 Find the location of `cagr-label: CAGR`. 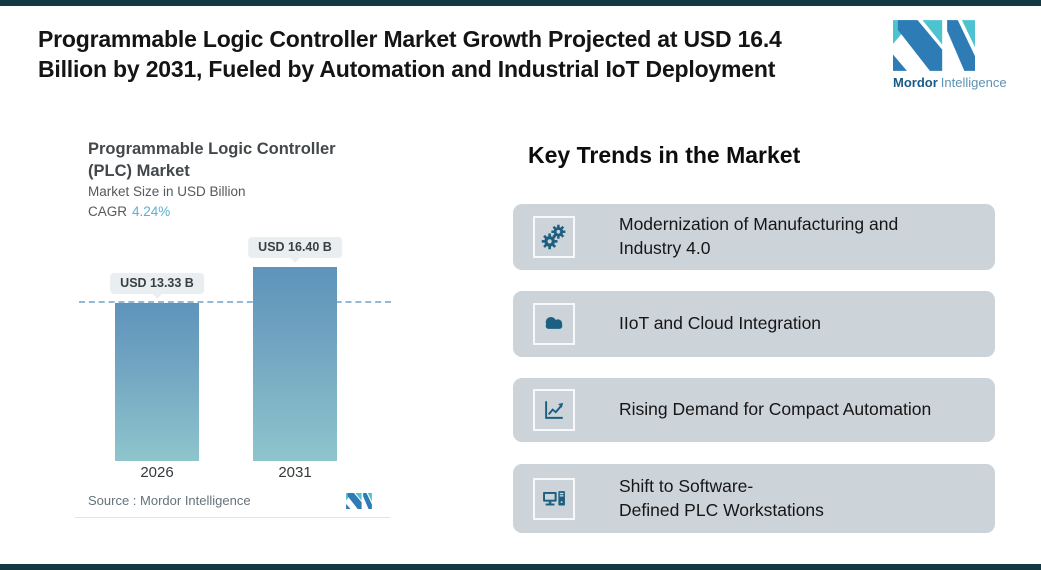

cagr-label: CAGR is located at coordinates (108, 211).